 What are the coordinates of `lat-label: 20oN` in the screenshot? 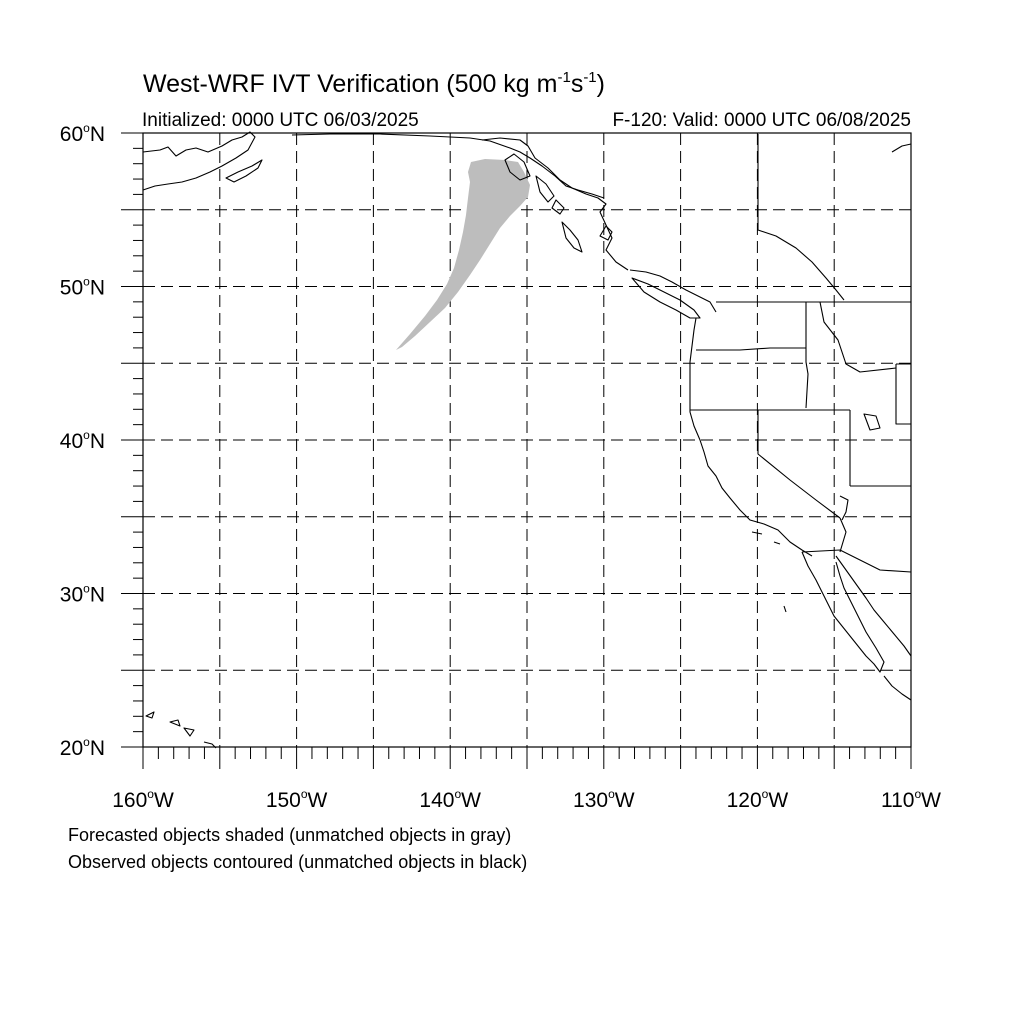 It's located at (82, 747).